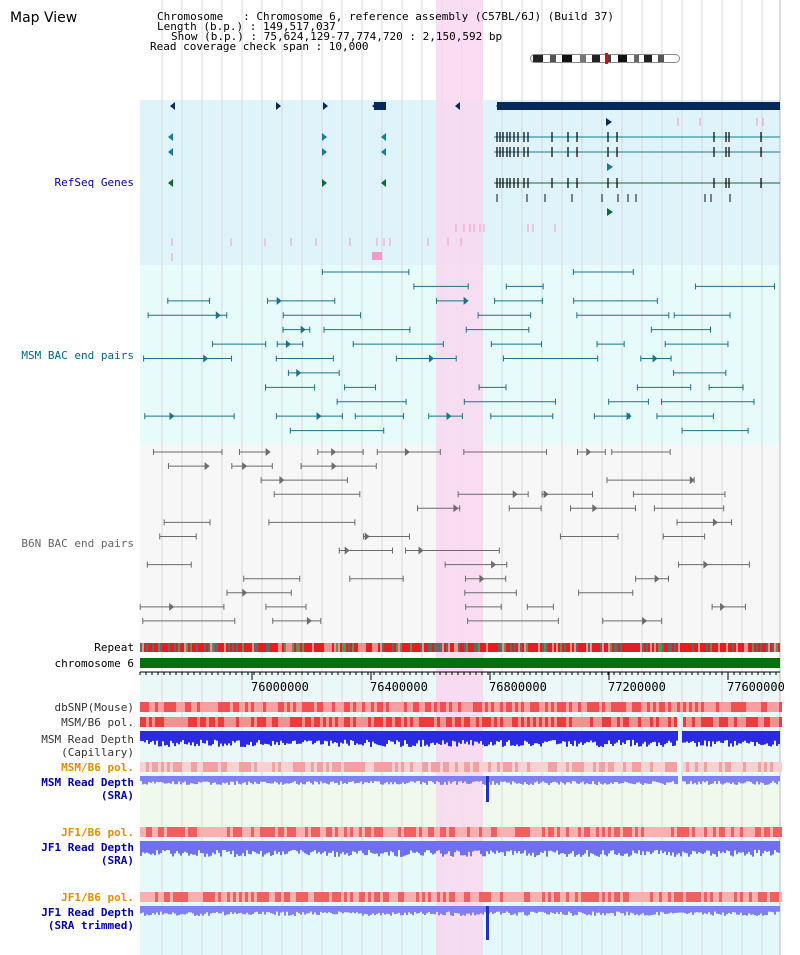 The image size is (800, 955). I want to click on refseq-genes-label: RefSeq Genes, so click(94, 182).